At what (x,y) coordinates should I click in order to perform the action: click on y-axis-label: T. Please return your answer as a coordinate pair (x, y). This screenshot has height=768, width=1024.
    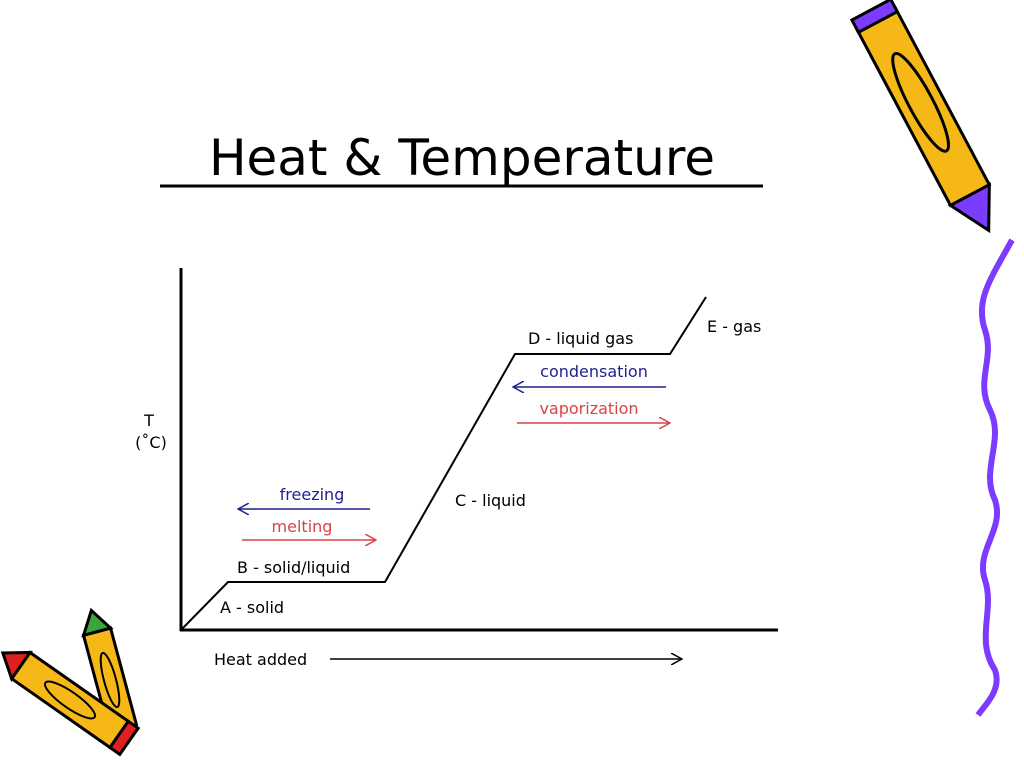
    Looking at the image, I should click on (148, 420).